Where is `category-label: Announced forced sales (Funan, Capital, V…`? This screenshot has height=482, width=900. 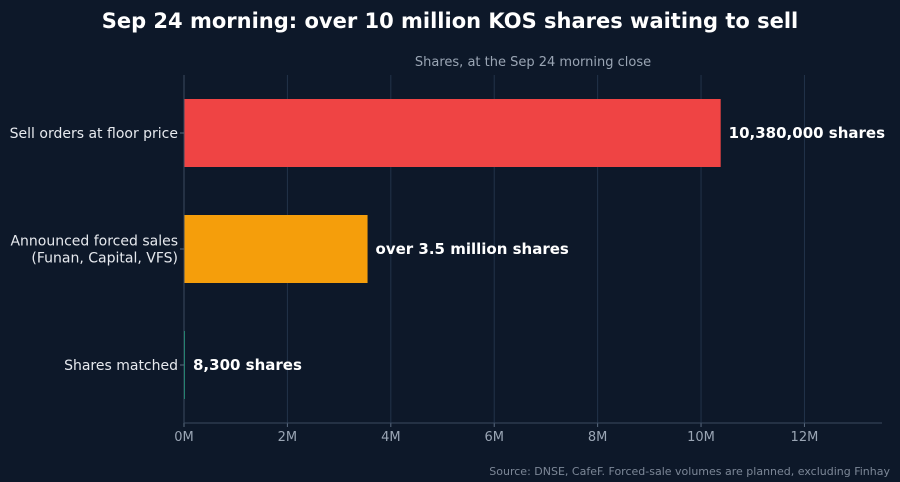 category-label: Announced forced sales (Funan, Capital, V… is located at coordinates (94, 250).